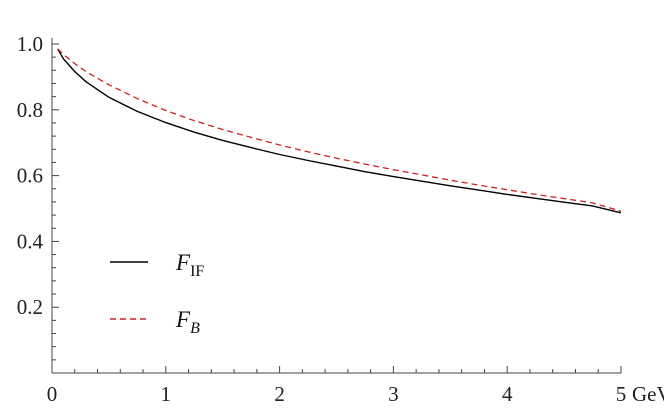  I want to click on legend-label-0: FIF, so click(189, 265).